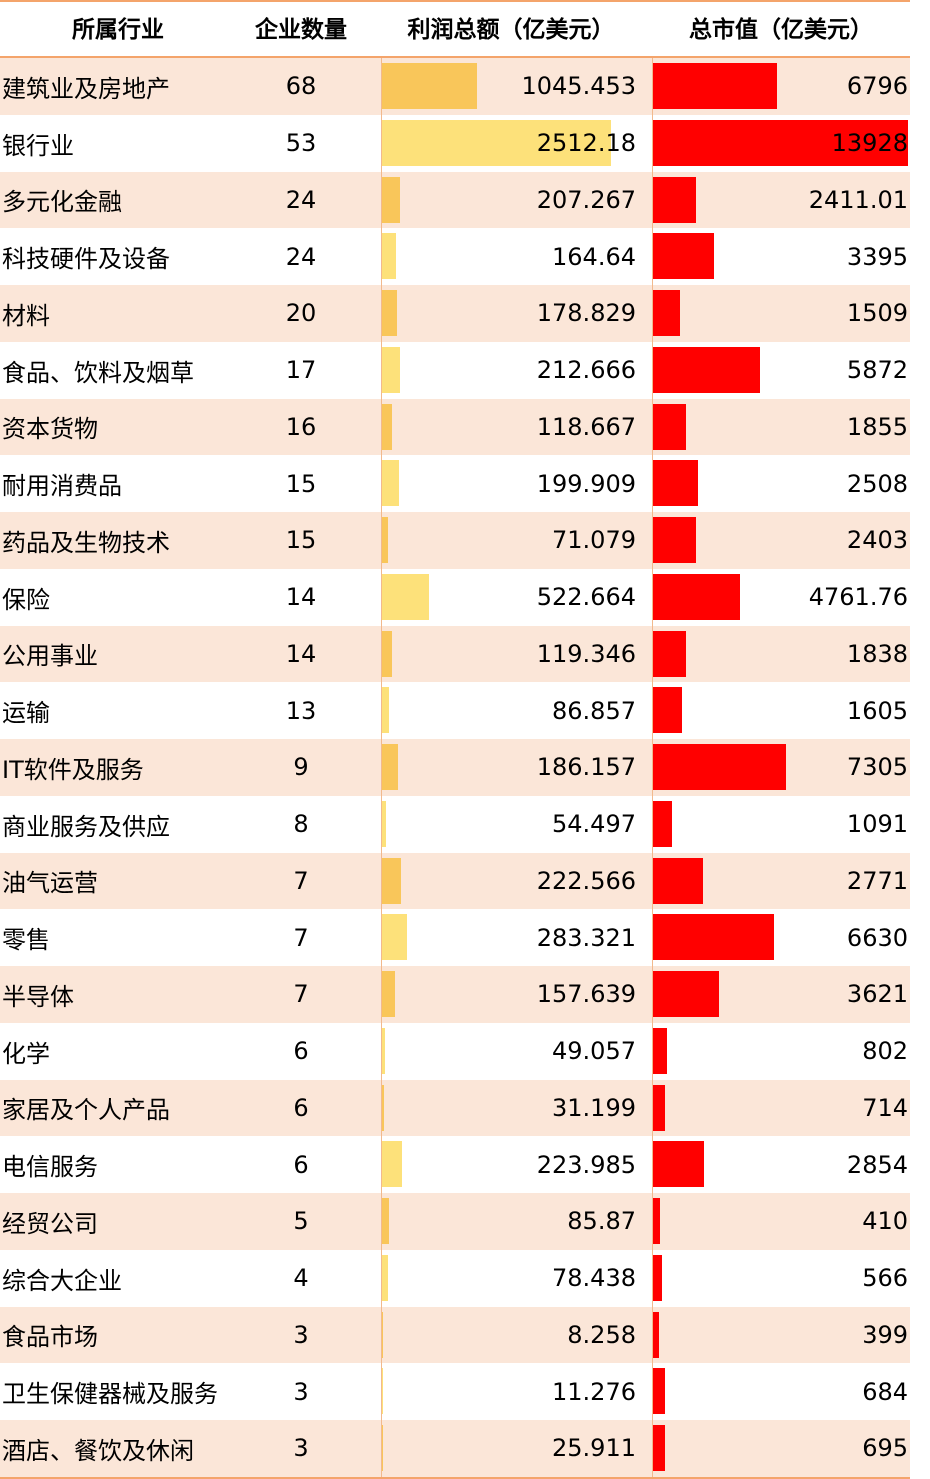 The height and width of the screenshot is (1479, 930). I want to click on market-cap-value: 13928, so click(869, 143).